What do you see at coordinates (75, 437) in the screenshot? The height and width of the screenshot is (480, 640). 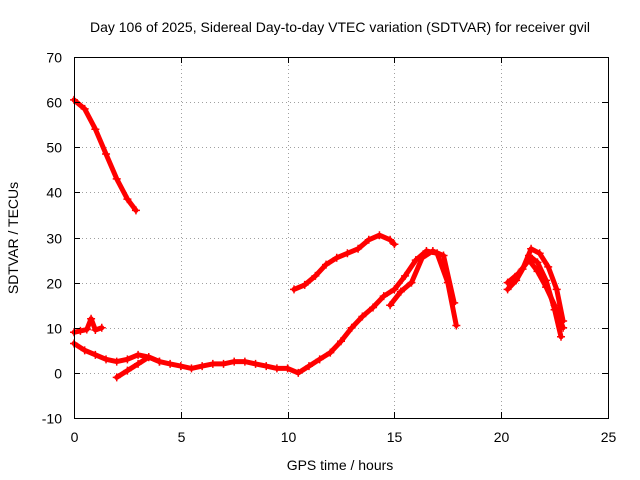 I see `x-tick-label: 0` at bounding box center [75, 437].